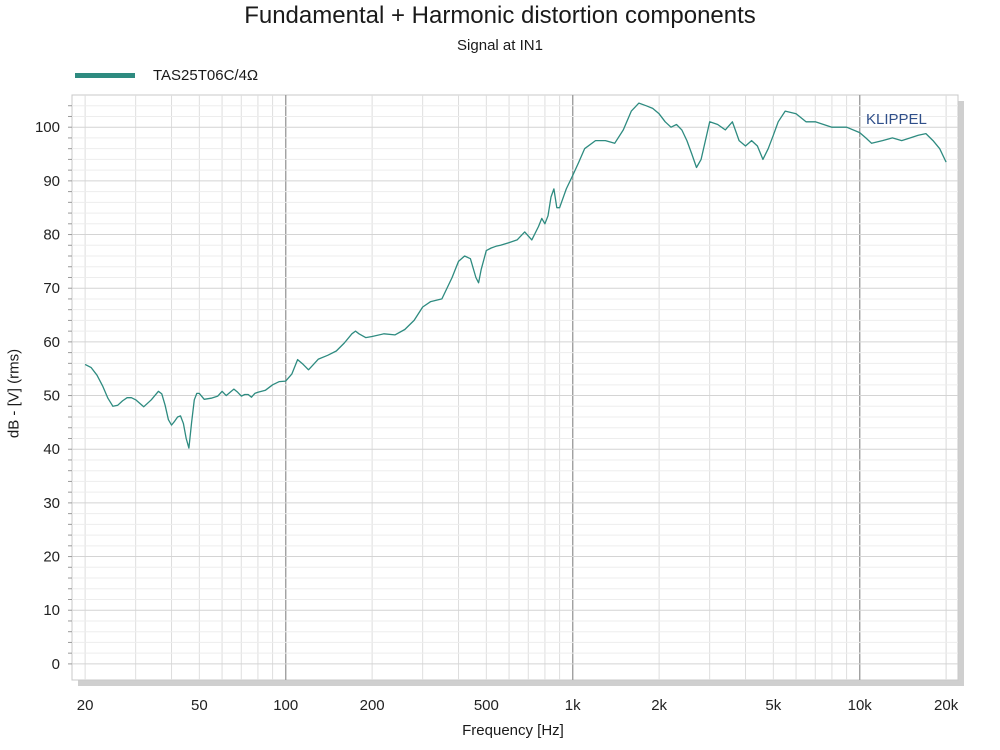 This screenshot has height=750, width=1000. Describe the element at coordinates (486, 705) in the screenshot. I see `x-tick-label: 500` at that location.